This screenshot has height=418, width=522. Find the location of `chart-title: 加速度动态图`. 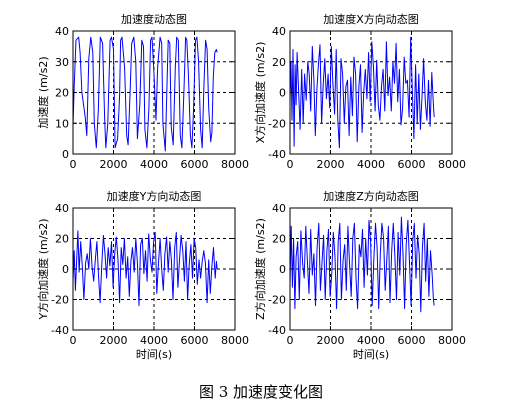

chart-title: 加速度动态图 is located at coordinates (154, 19).